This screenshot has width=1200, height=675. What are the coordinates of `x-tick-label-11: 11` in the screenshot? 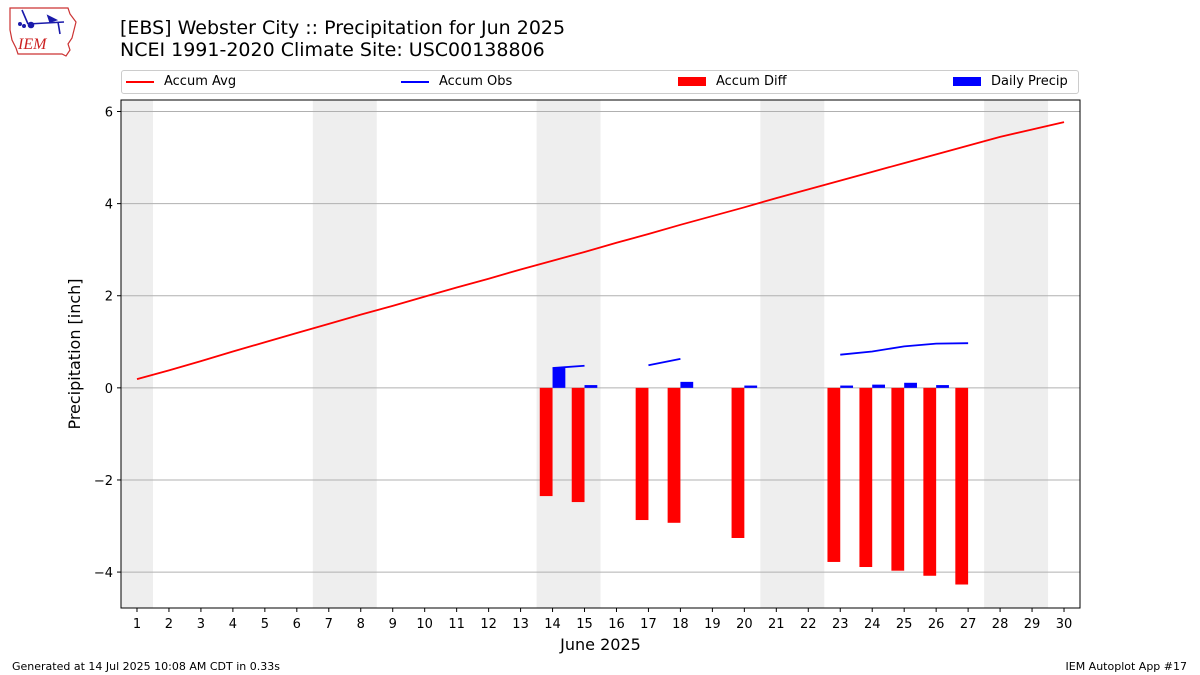 It's located at (456, 624).